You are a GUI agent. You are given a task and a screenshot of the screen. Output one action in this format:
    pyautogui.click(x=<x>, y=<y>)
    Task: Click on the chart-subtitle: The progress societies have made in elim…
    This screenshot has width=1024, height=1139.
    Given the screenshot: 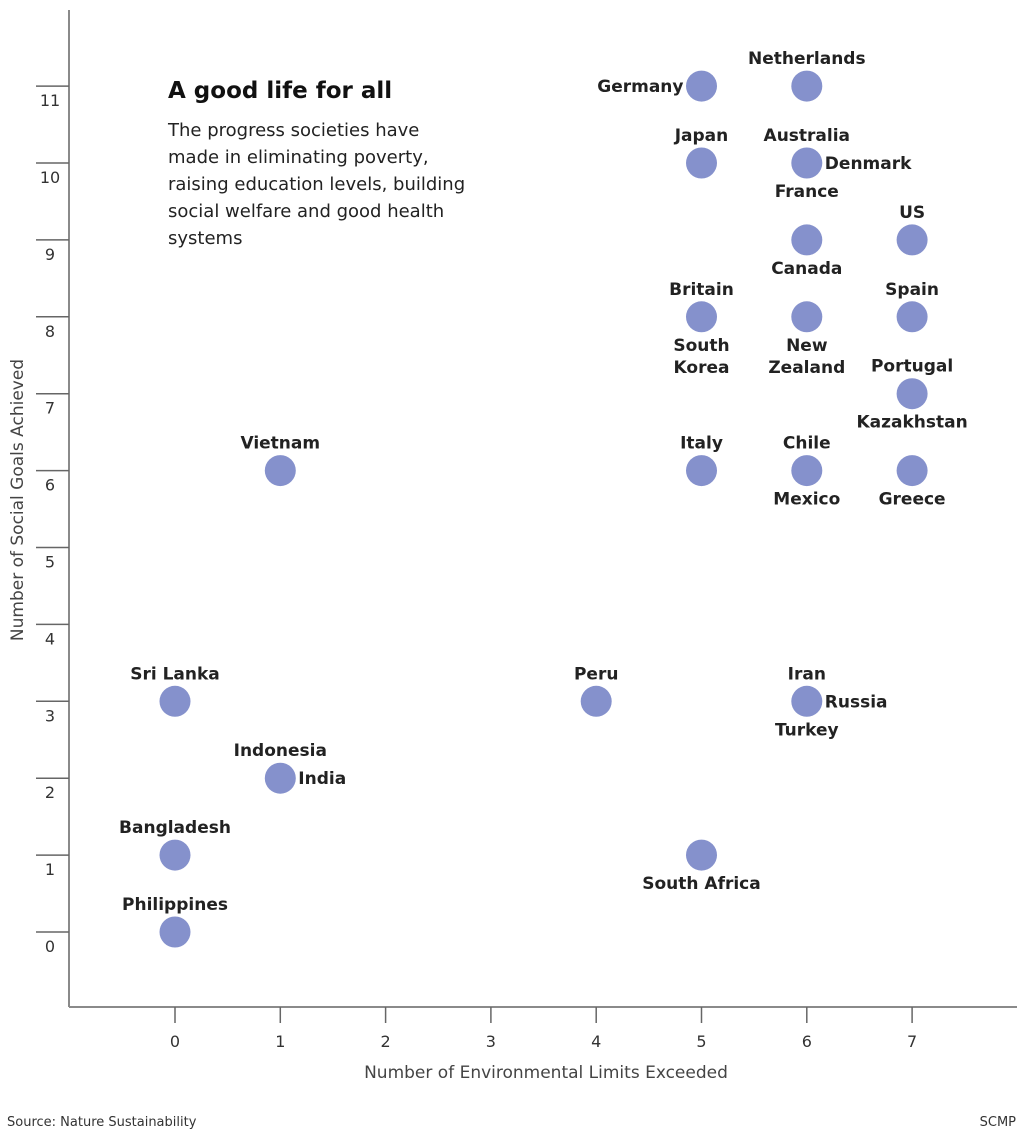 What is the action you would take?
    pyautogui.click(x=317, y=184)
    